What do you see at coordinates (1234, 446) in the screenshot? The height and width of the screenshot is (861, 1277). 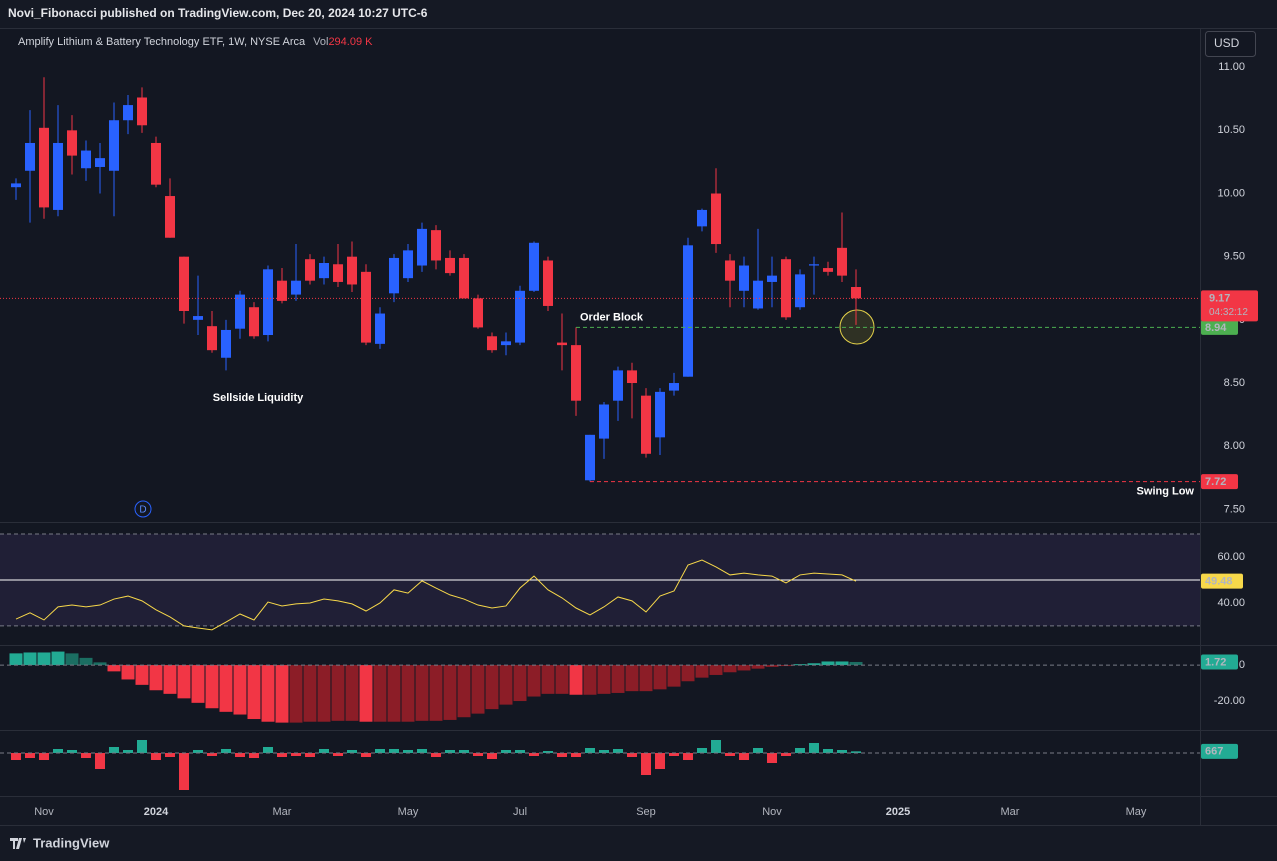 I see `y-tick-label: 8.00` at bounding box center [1234, 446].